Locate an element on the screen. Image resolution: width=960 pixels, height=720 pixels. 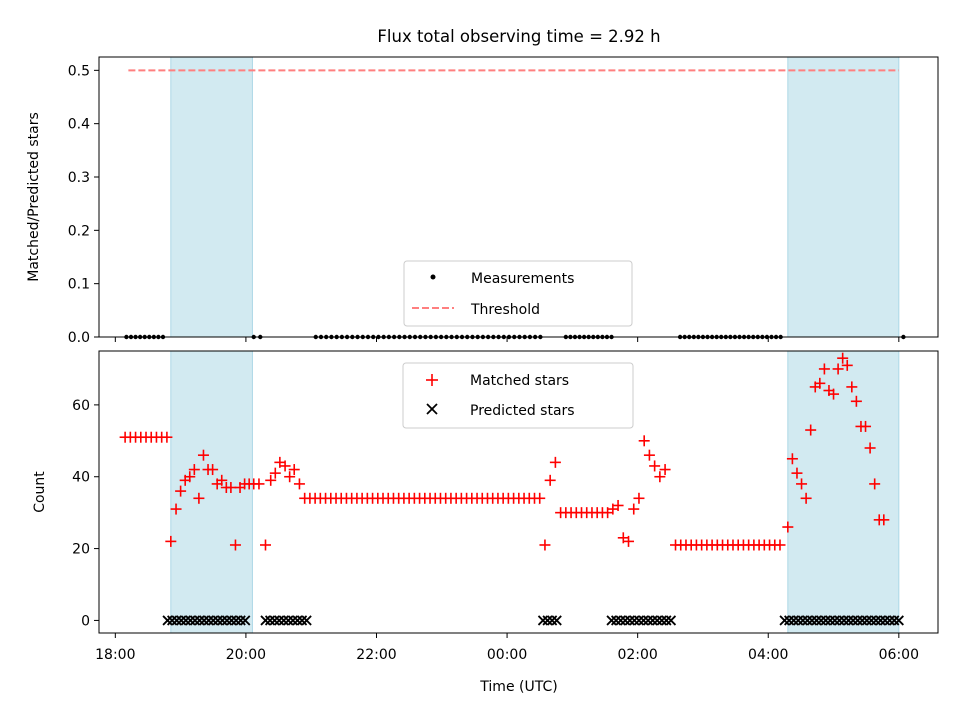
top-y-tick-label: 0.0 is located at coordinates (79, 338).